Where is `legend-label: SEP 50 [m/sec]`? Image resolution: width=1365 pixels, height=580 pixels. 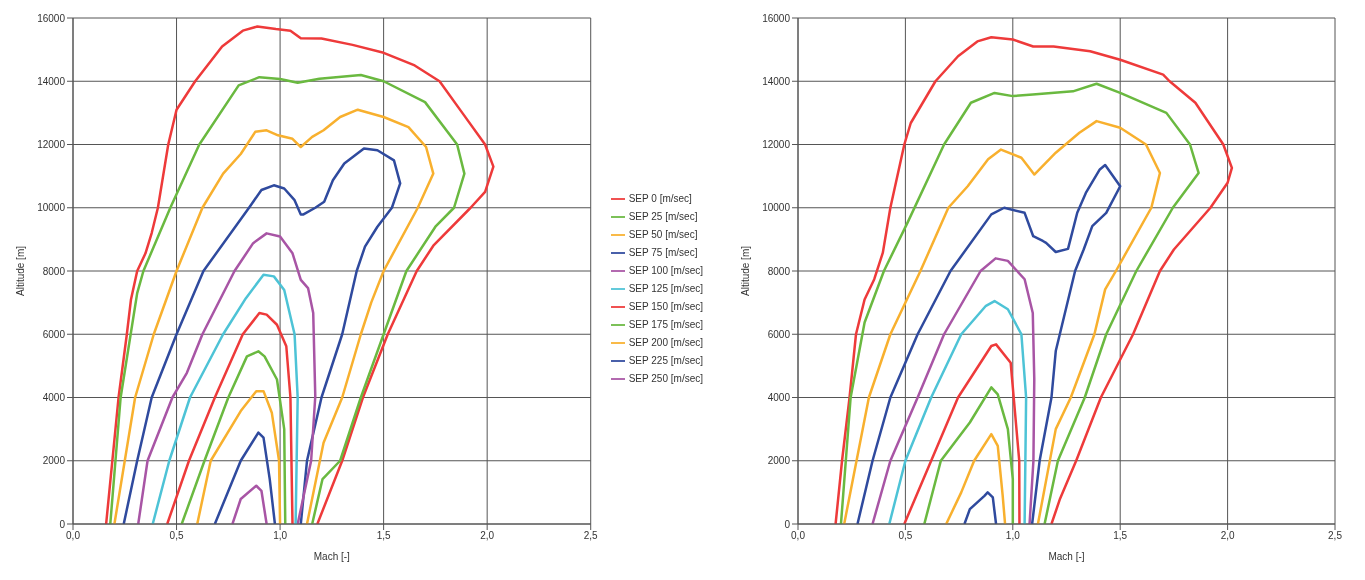
legend-label: SEP 50 [m/sec] is located at coordinates (663, 234).